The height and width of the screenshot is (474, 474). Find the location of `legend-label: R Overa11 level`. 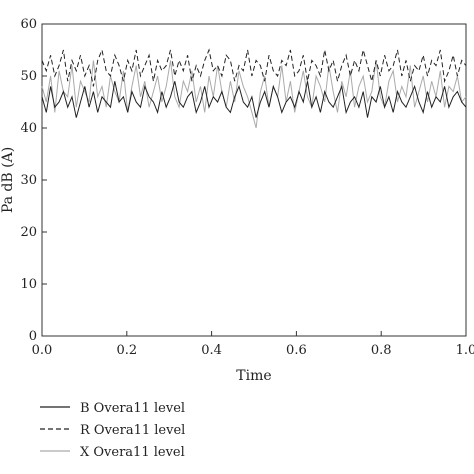

legend-label: R Overa11 level is located at coordinates (132, 430).